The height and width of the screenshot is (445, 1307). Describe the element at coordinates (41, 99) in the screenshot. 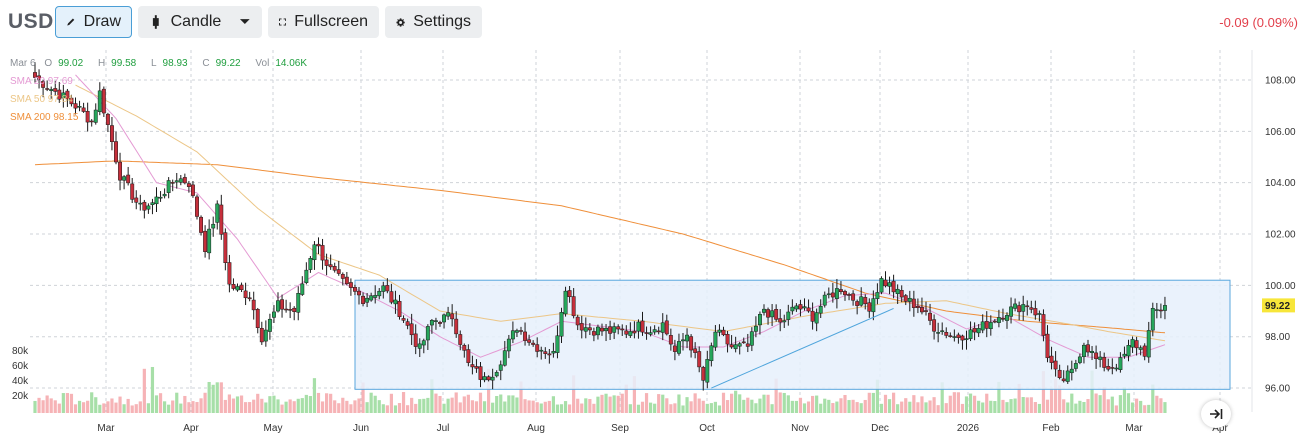

I see `sma50-legend: SMA 50 97.84` at that location.